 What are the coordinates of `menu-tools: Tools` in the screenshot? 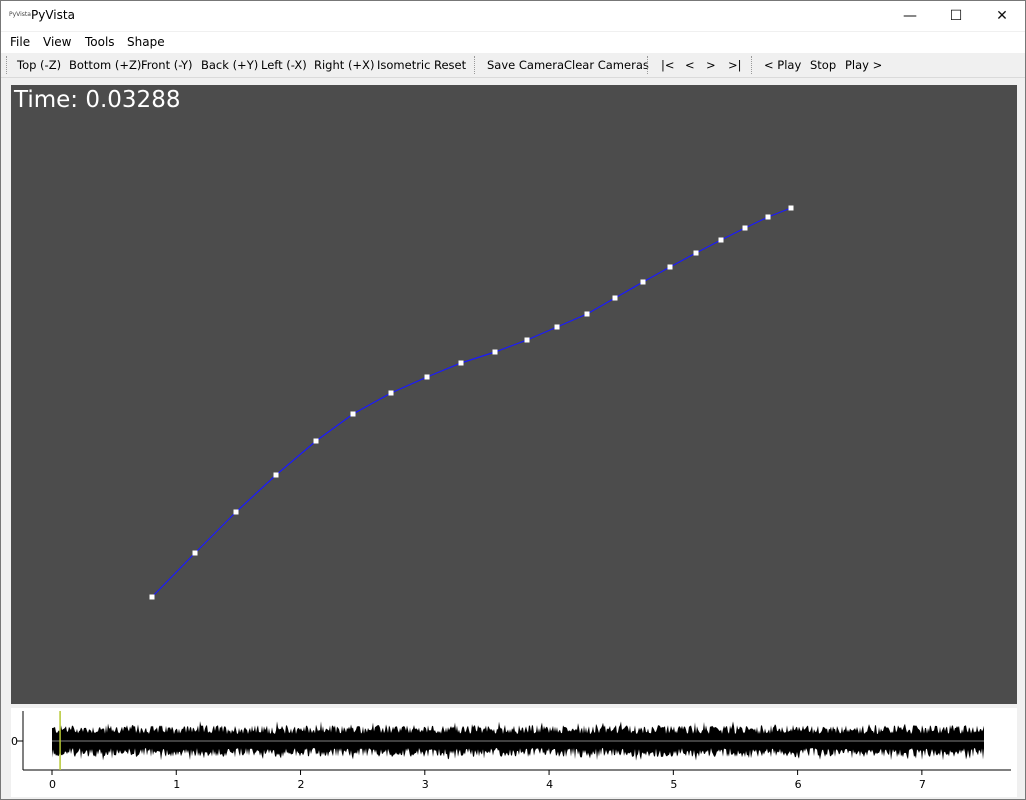 It's located at (100, 42).